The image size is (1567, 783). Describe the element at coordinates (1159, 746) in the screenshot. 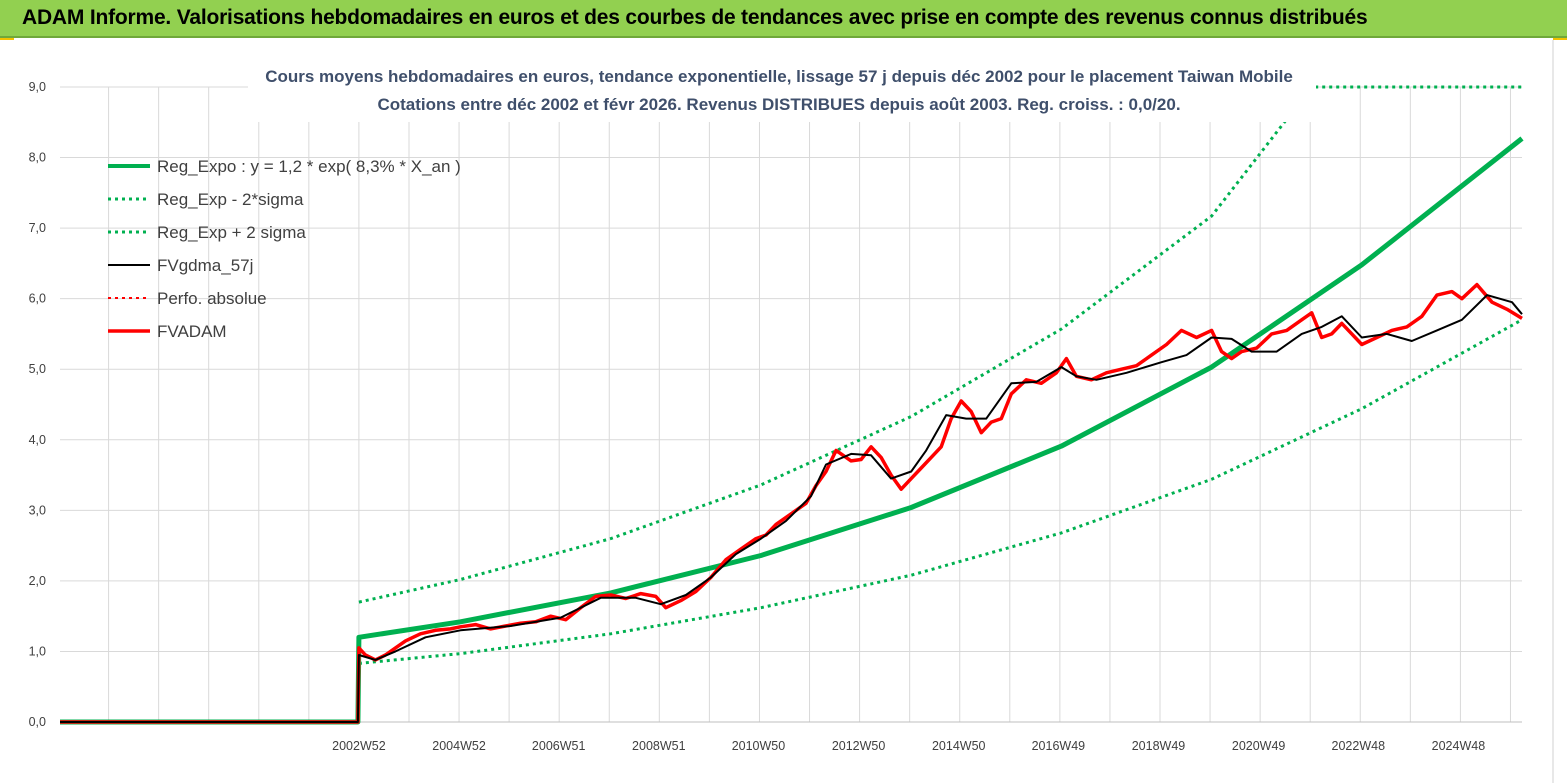

I see `x-tick-label: 2018W49` at that location.